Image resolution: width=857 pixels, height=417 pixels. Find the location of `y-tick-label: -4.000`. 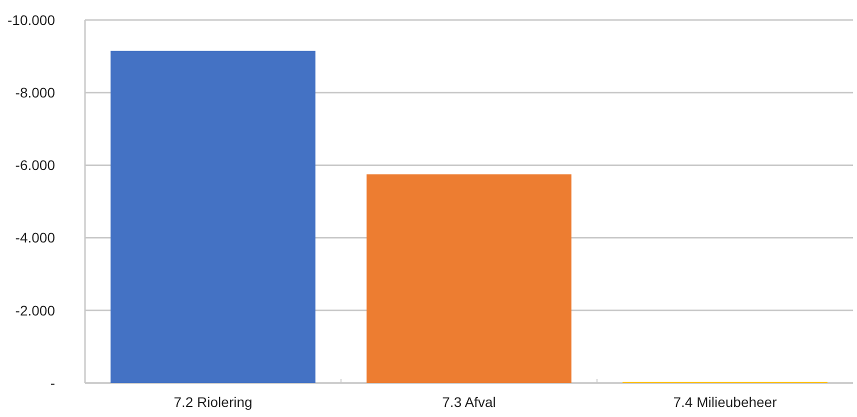

y-tick-label: -4.000 is located at coordinates (35, 238).